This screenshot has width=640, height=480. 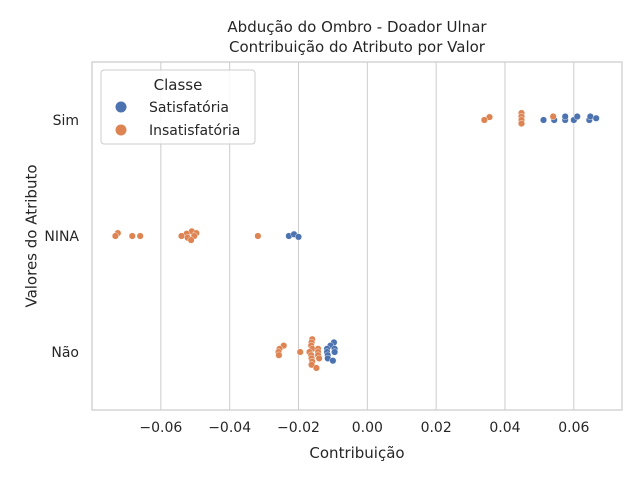 What do you see at coordinates (177, 119) in the screenshot?
I see `legend-entries: Satisfatória Insatisfatória` at bounding box center [177, 119].